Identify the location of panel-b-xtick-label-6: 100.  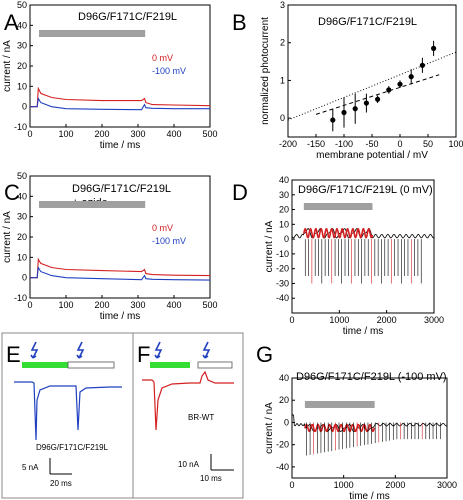
(455, 144).